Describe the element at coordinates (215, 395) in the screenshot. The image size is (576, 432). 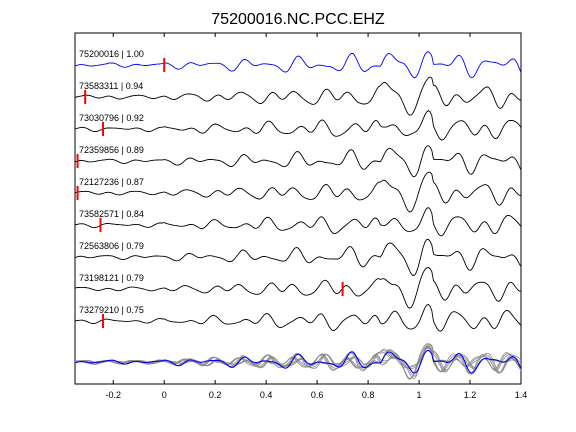
I see `x-tick-label: 0.2` at that location.